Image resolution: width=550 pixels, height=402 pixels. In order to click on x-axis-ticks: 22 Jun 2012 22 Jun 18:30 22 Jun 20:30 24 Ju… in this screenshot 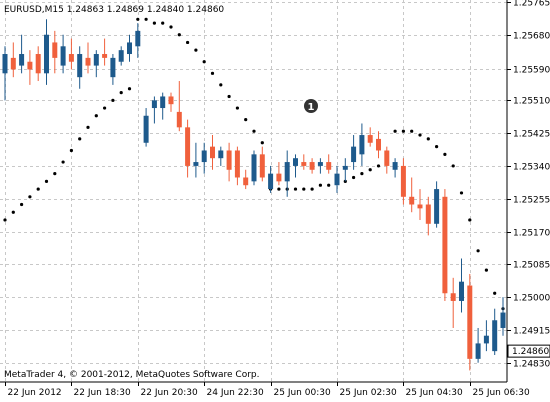, I will do `click(267, 390)`.